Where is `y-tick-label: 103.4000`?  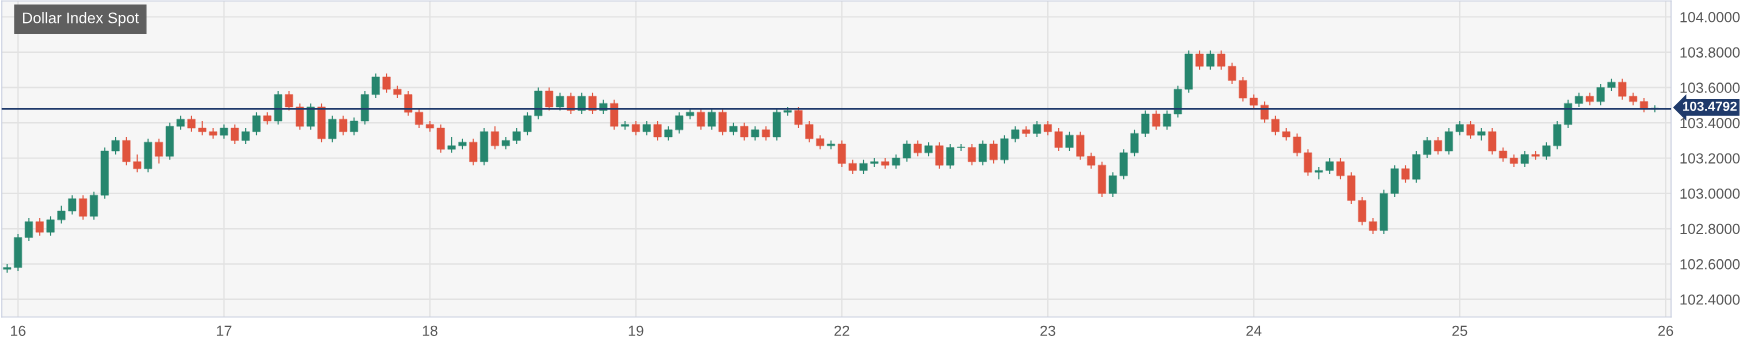 y-tick-label: 103.4000 is located at coordinates (1710, 123).